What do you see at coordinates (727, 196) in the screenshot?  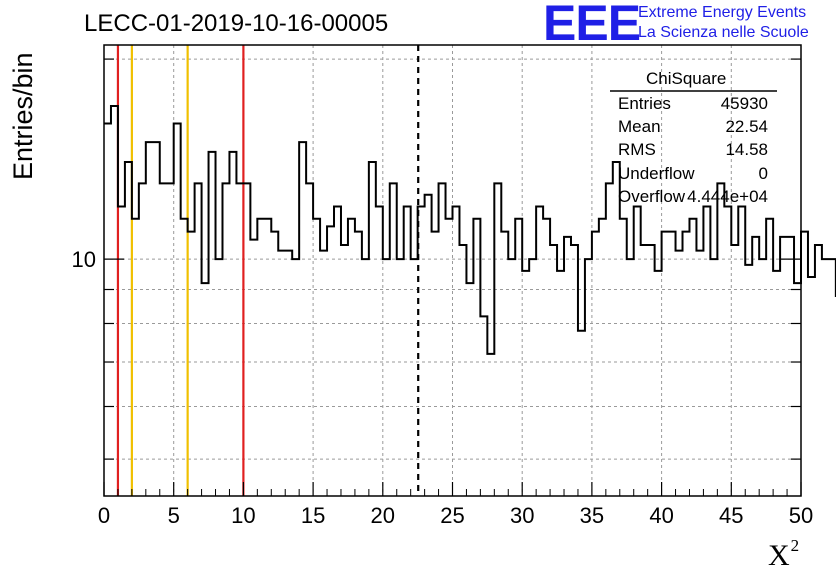 I see `stat-overflow-value: 4.444e+04` at bounding box center [727, 196].